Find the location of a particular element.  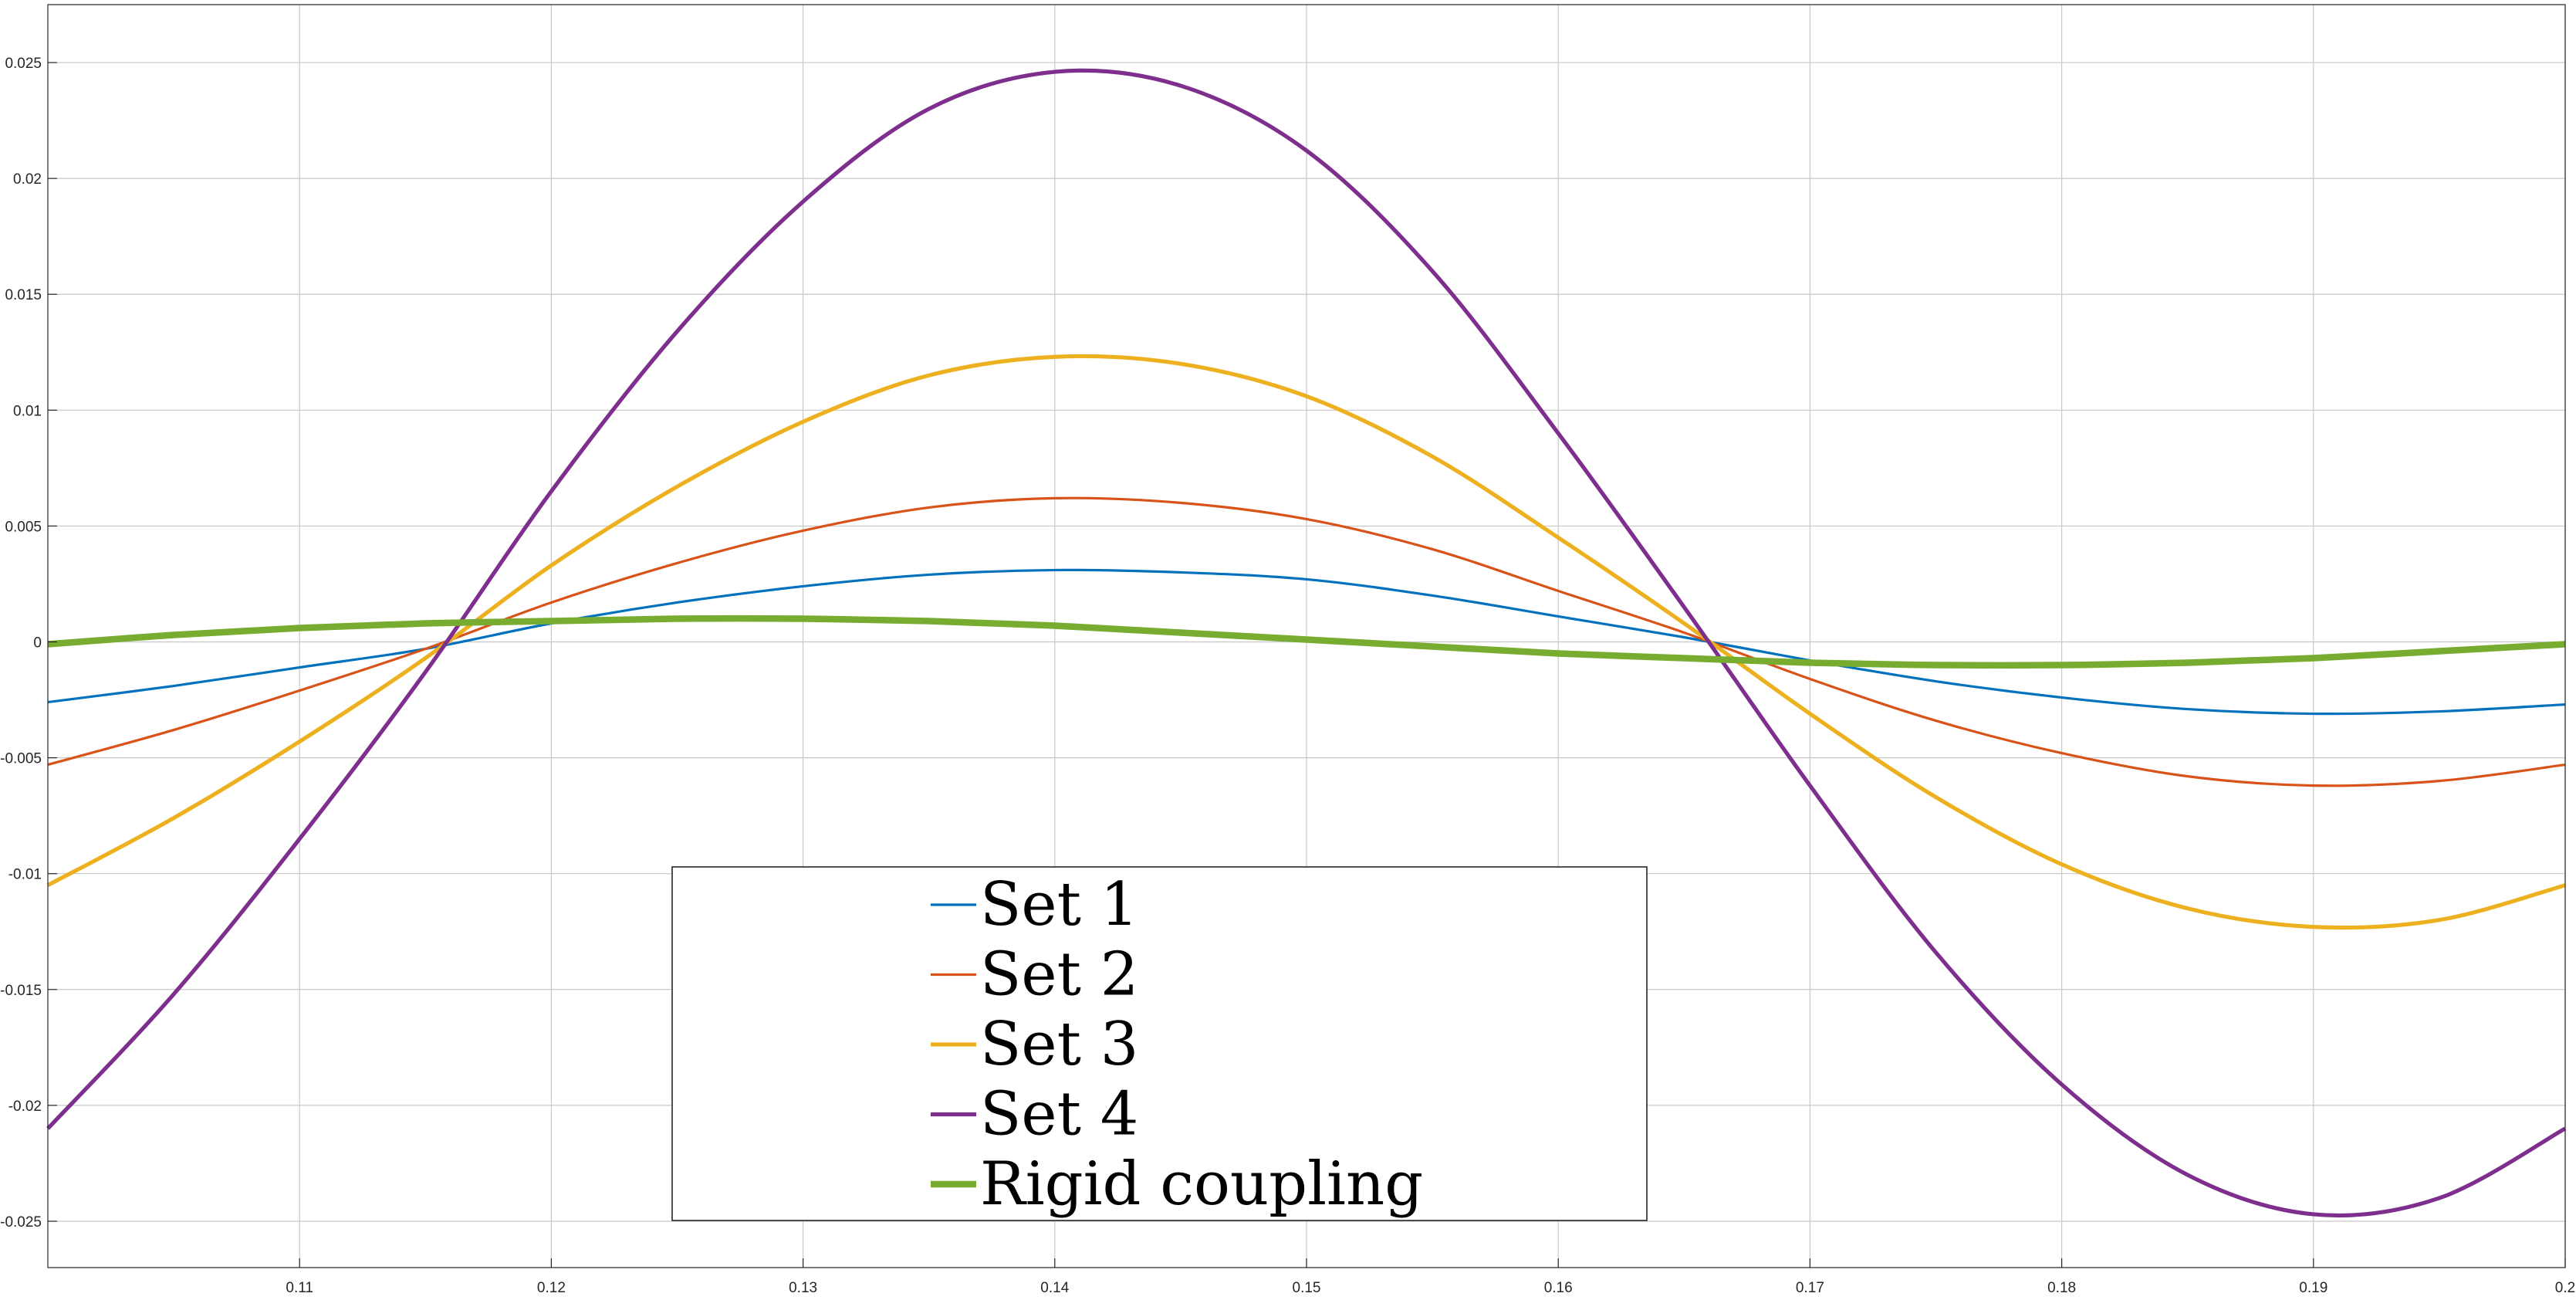

x-tick-label: 0.19 is located at coordinates (2313, 1288).